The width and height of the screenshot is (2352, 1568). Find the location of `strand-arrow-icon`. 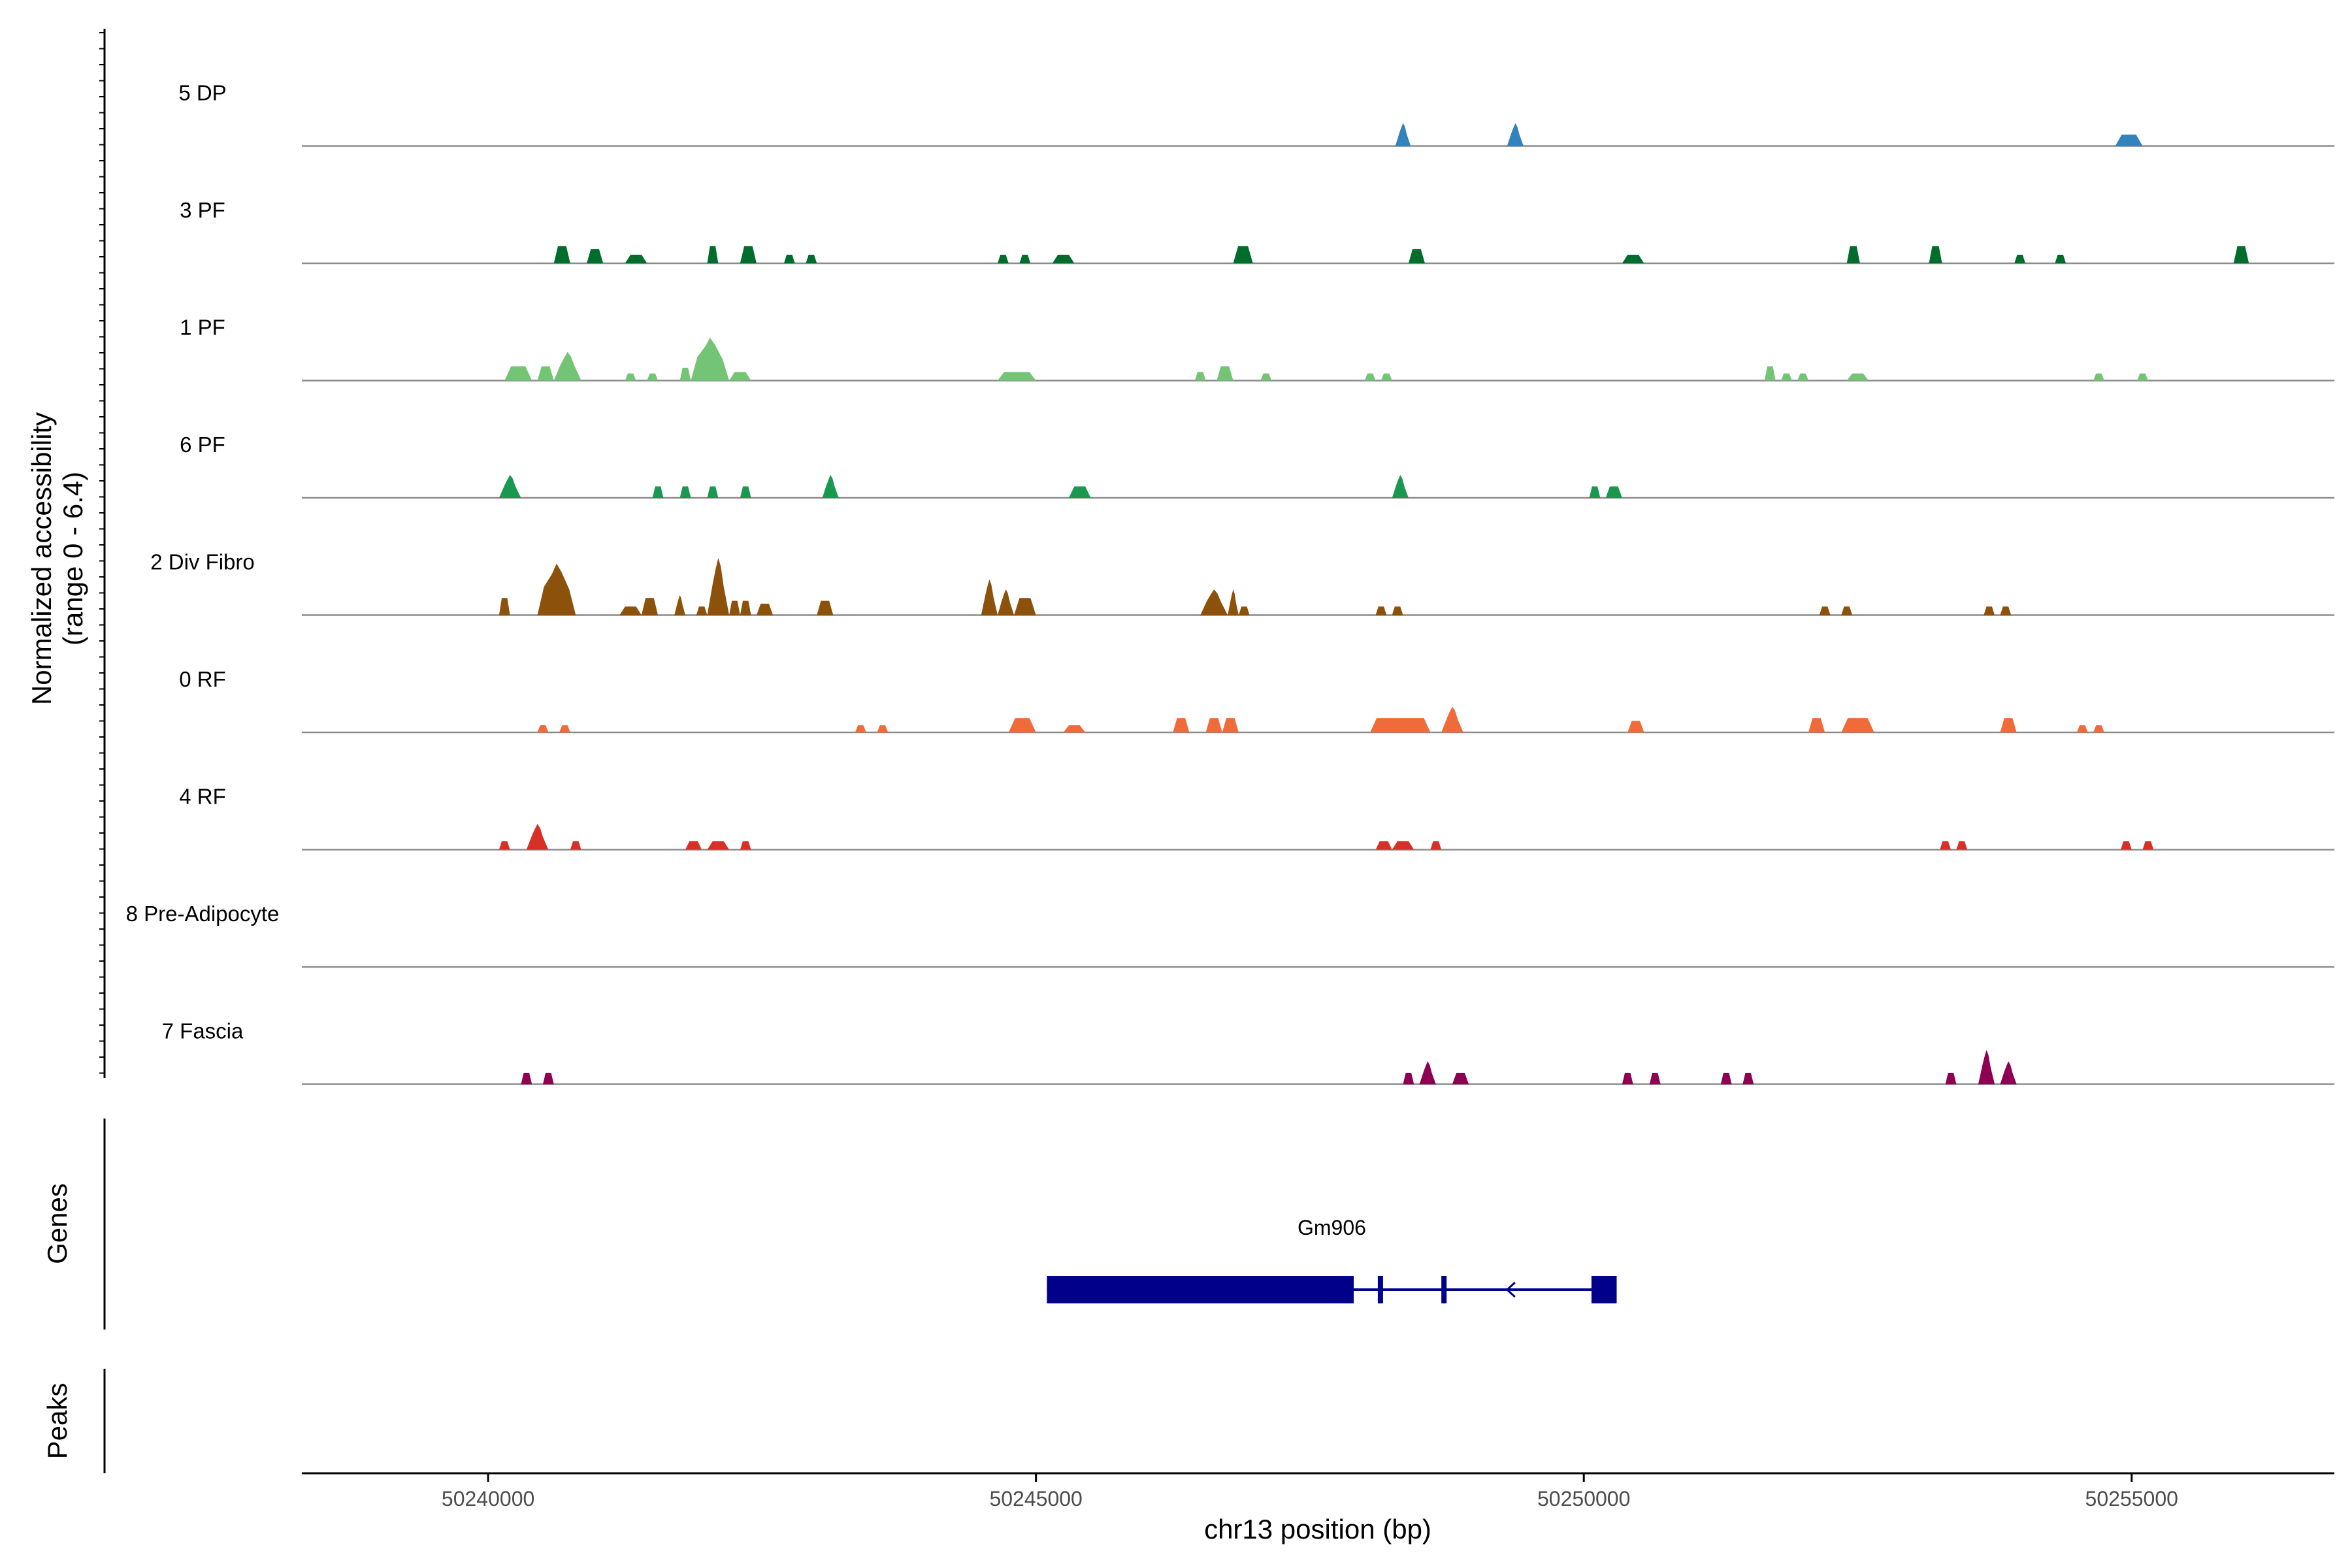

strand-arrow-icon is located at coordinates (1510, 1289).